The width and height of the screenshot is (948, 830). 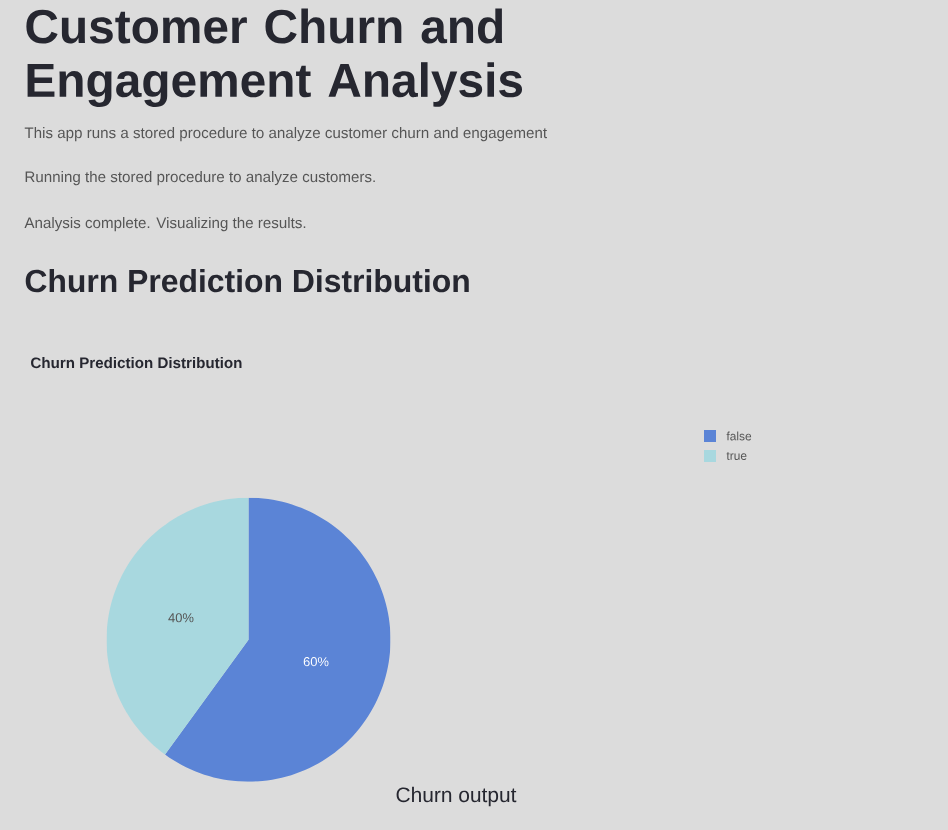 What do you see at coordinates (274, 57) in the screenshot?
I see `text: Customer Churn and Engagement Analysis` at bounding box center [274, 57].